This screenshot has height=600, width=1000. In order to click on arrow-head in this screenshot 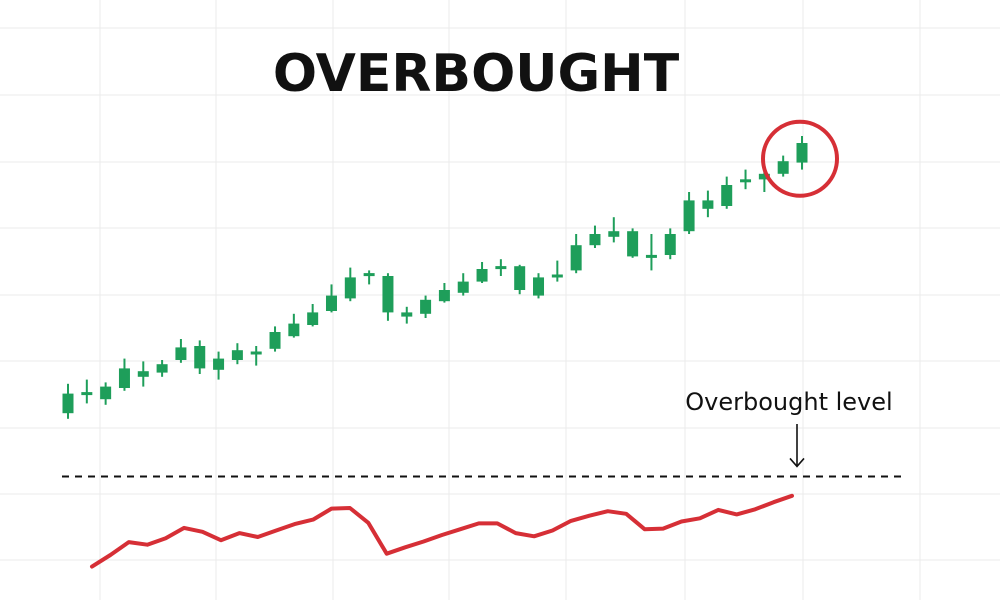, I will do `click(797, 462)`.